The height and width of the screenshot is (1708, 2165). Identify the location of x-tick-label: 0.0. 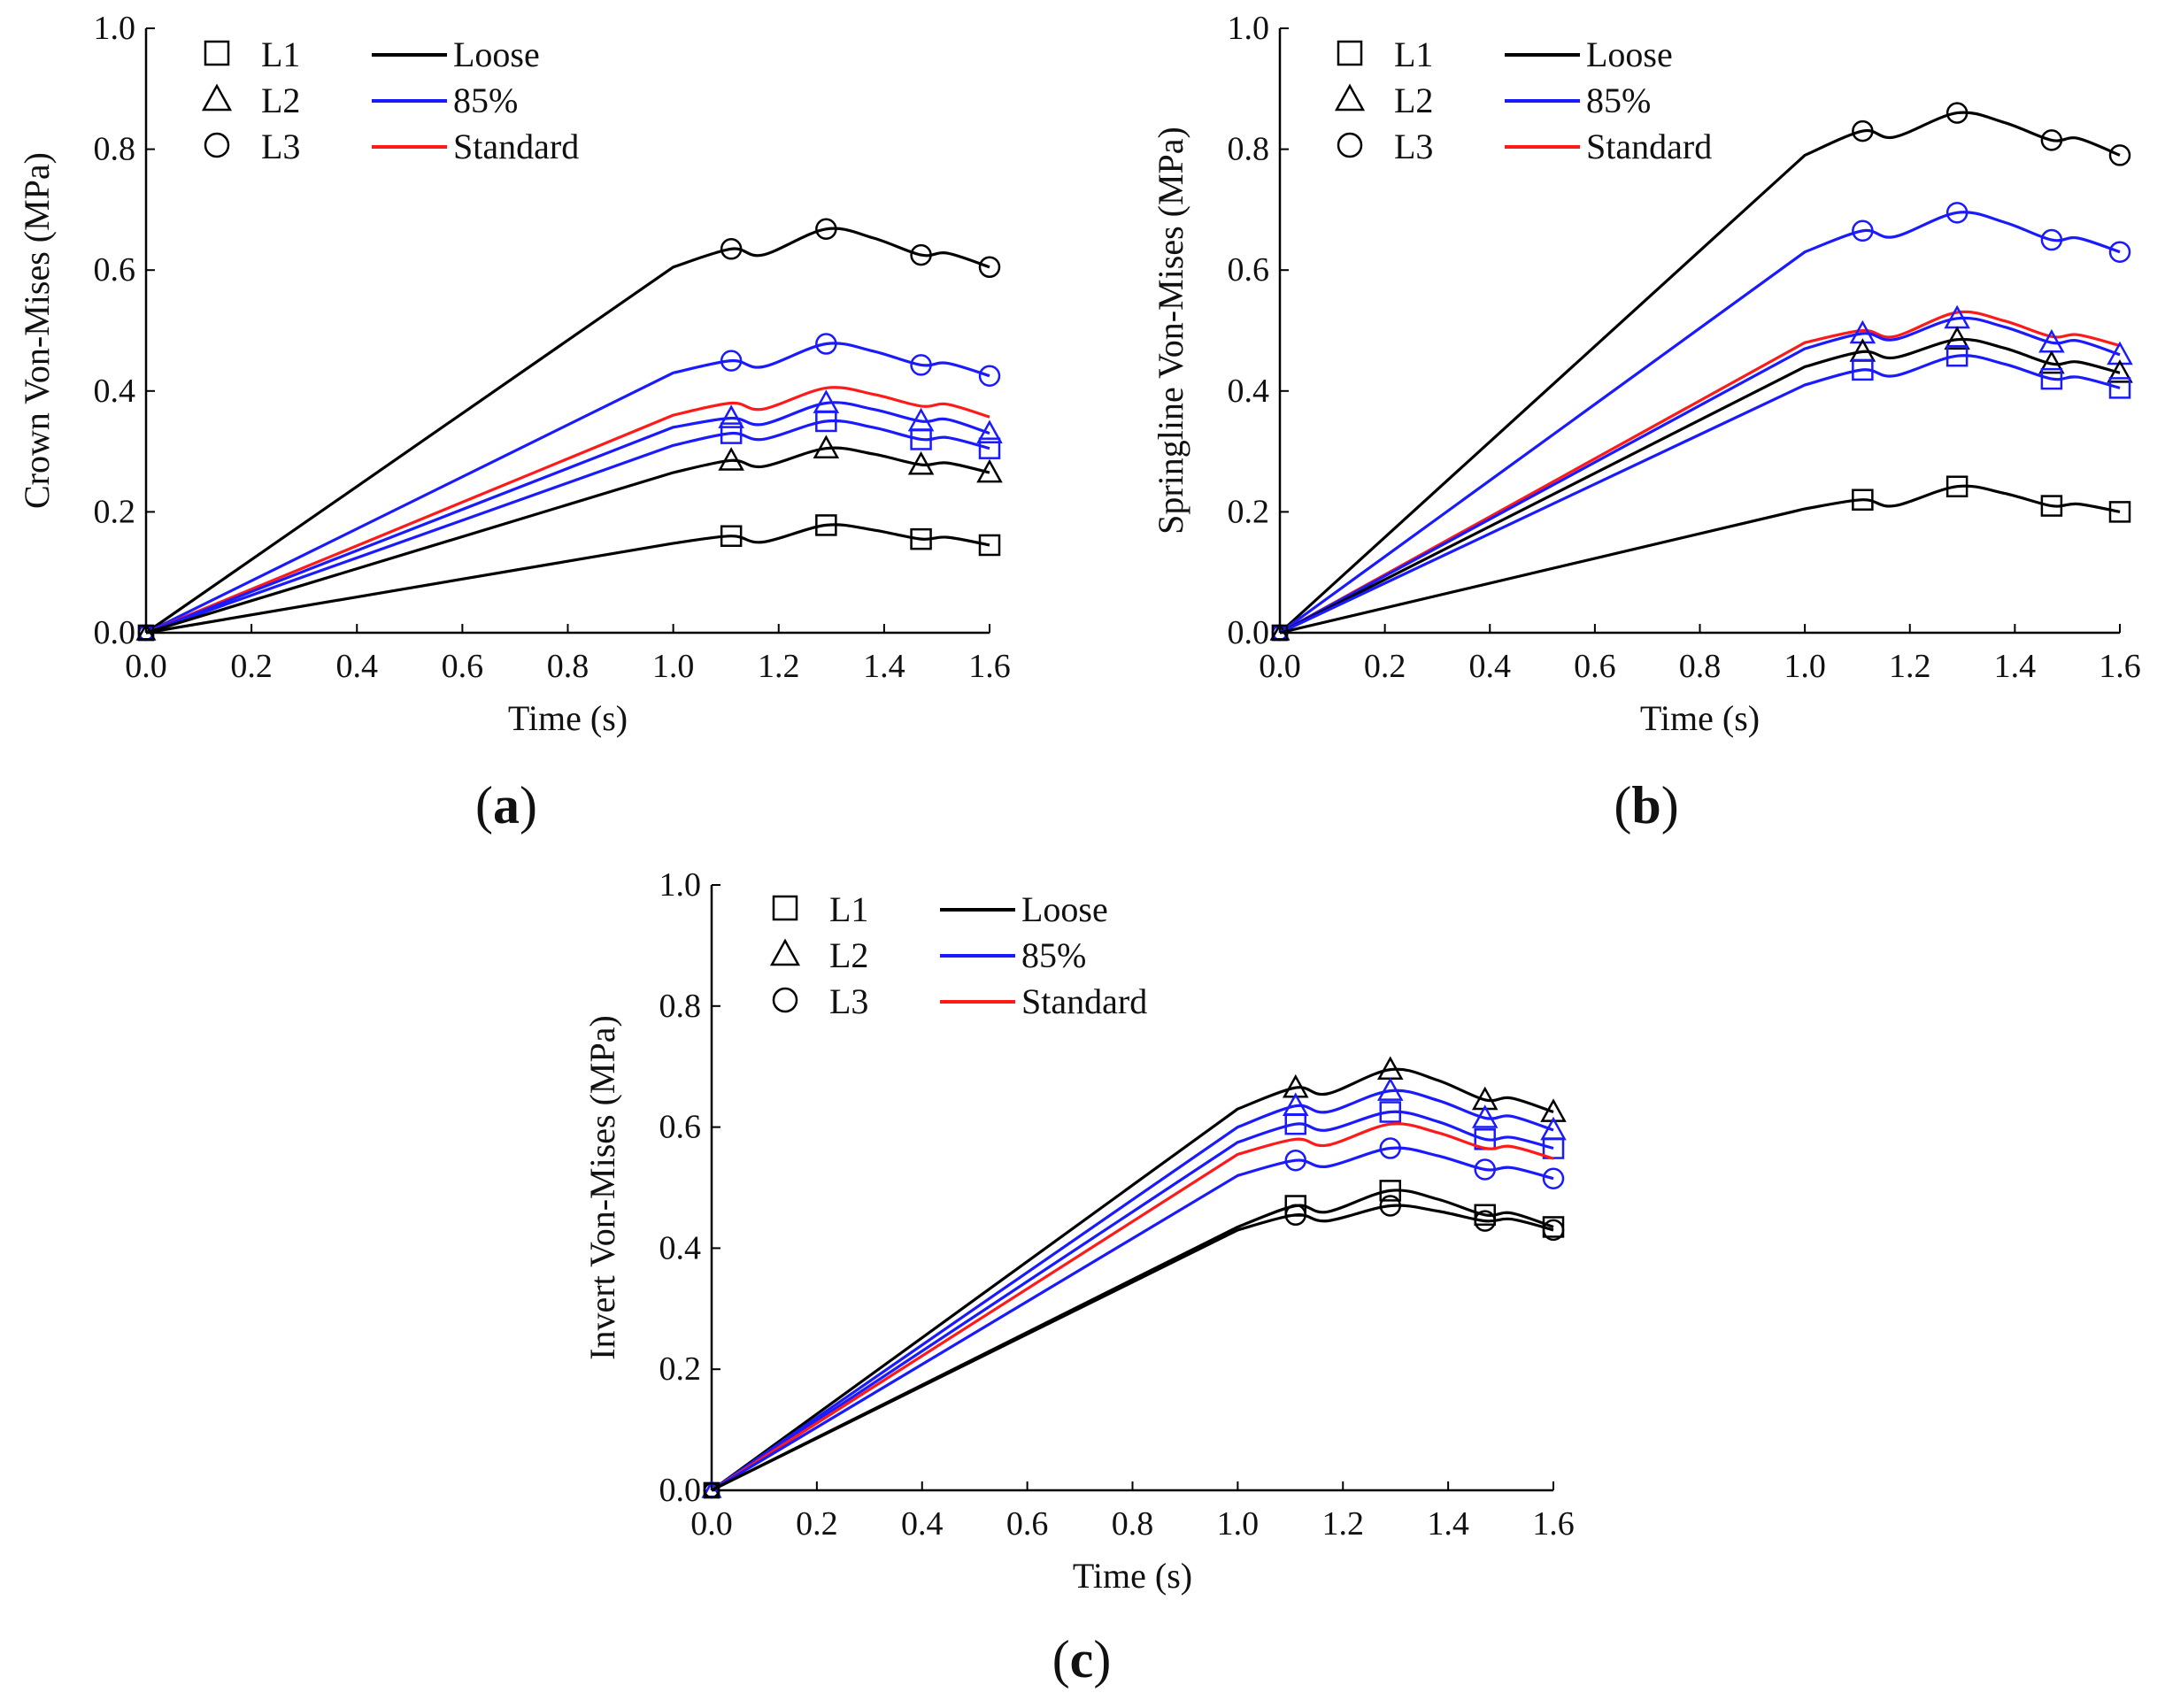
(1280, 666).